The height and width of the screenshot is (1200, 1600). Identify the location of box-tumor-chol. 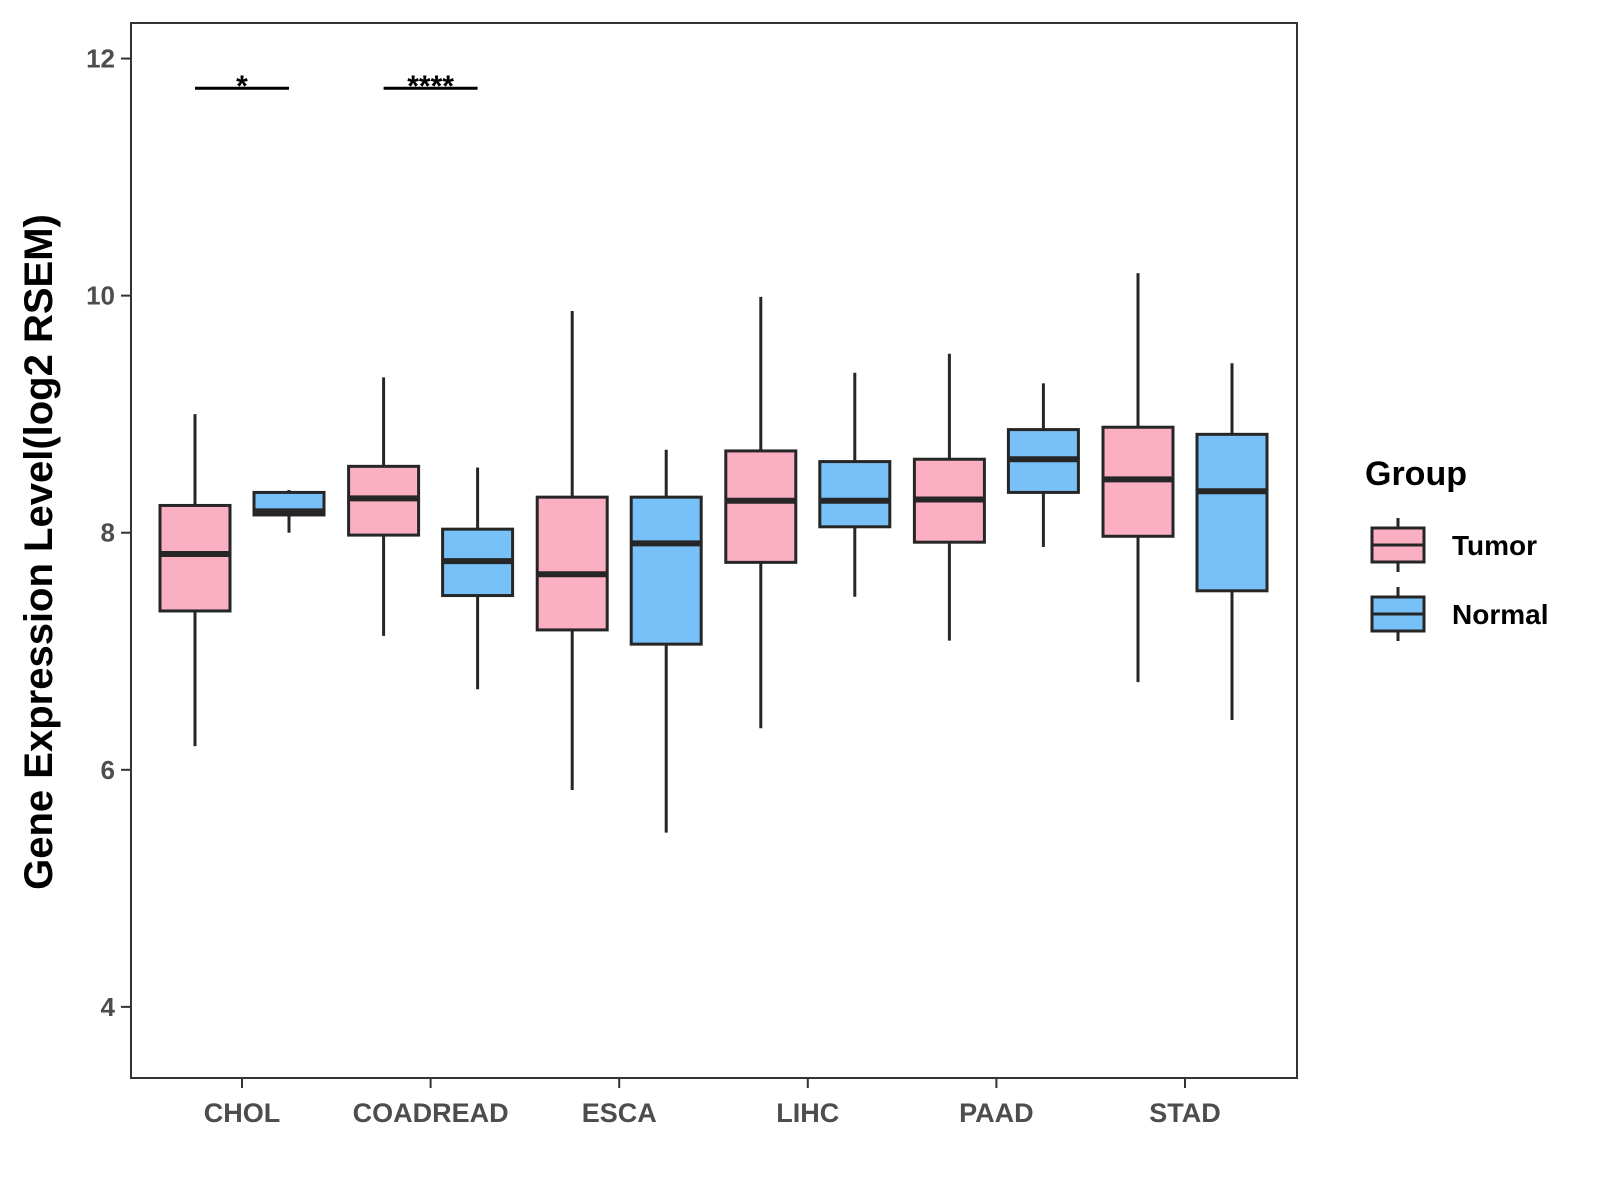
(195, 580).